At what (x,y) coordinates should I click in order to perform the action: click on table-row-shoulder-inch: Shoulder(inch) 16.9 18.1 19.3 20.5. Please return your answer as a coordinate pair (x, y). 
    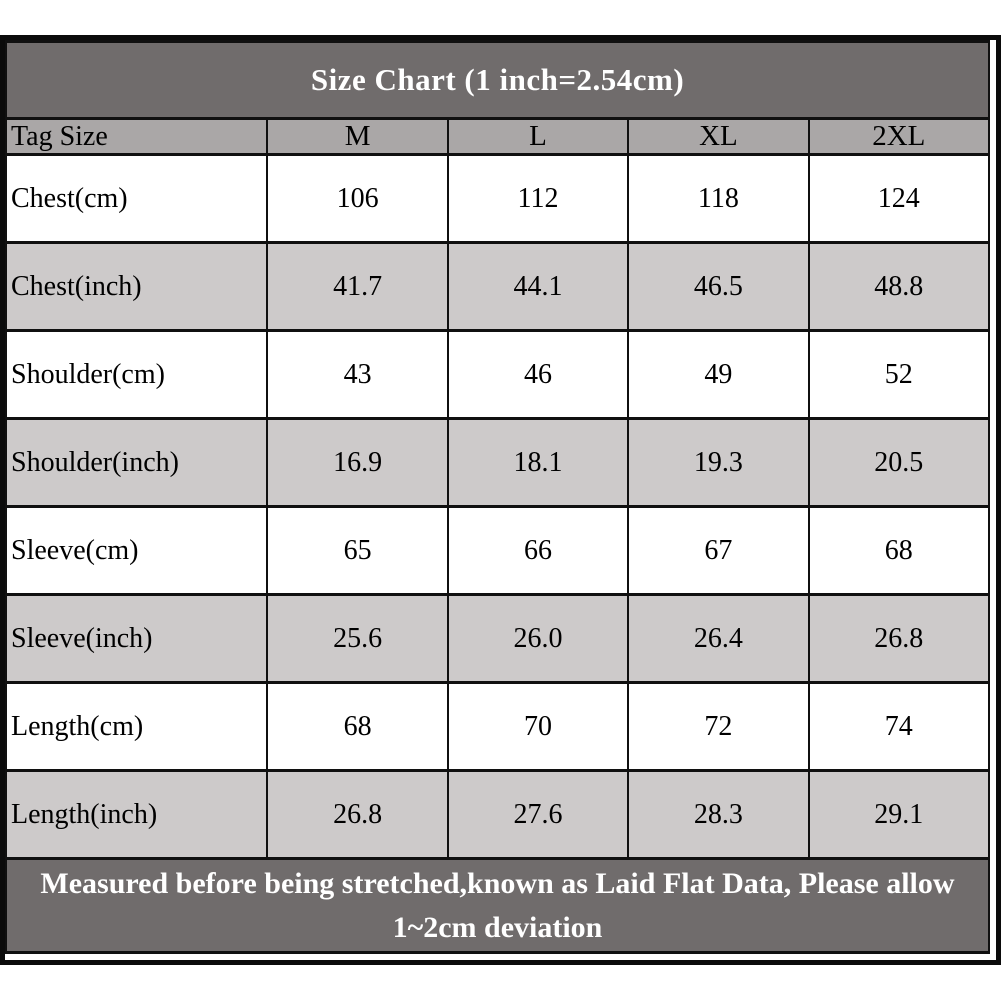
    Looking at the image, I should click on (497, 462).